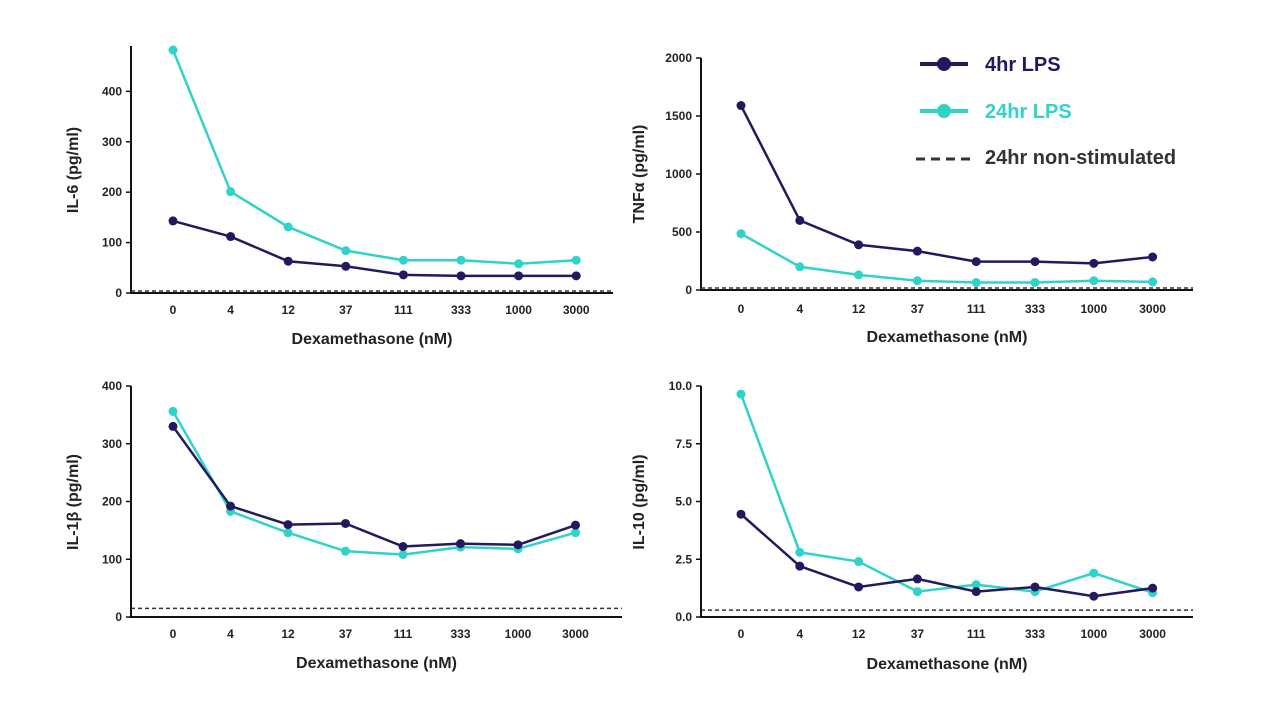 The width and height of the screenshot is (1280, 720). I want to click on legend-marker-24hr-lps, so click(944, 111).